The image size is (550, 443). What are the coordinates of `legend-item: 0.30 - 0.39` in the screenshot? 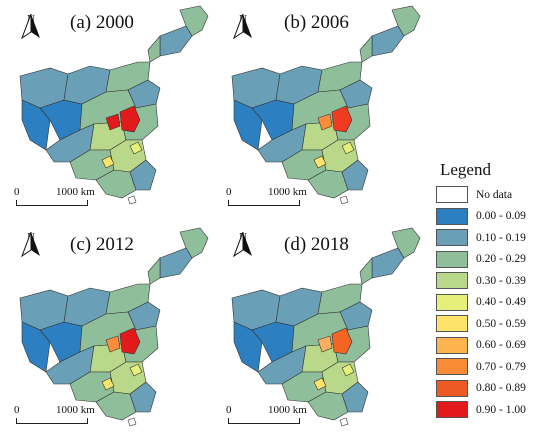 It's located at (492, 281).